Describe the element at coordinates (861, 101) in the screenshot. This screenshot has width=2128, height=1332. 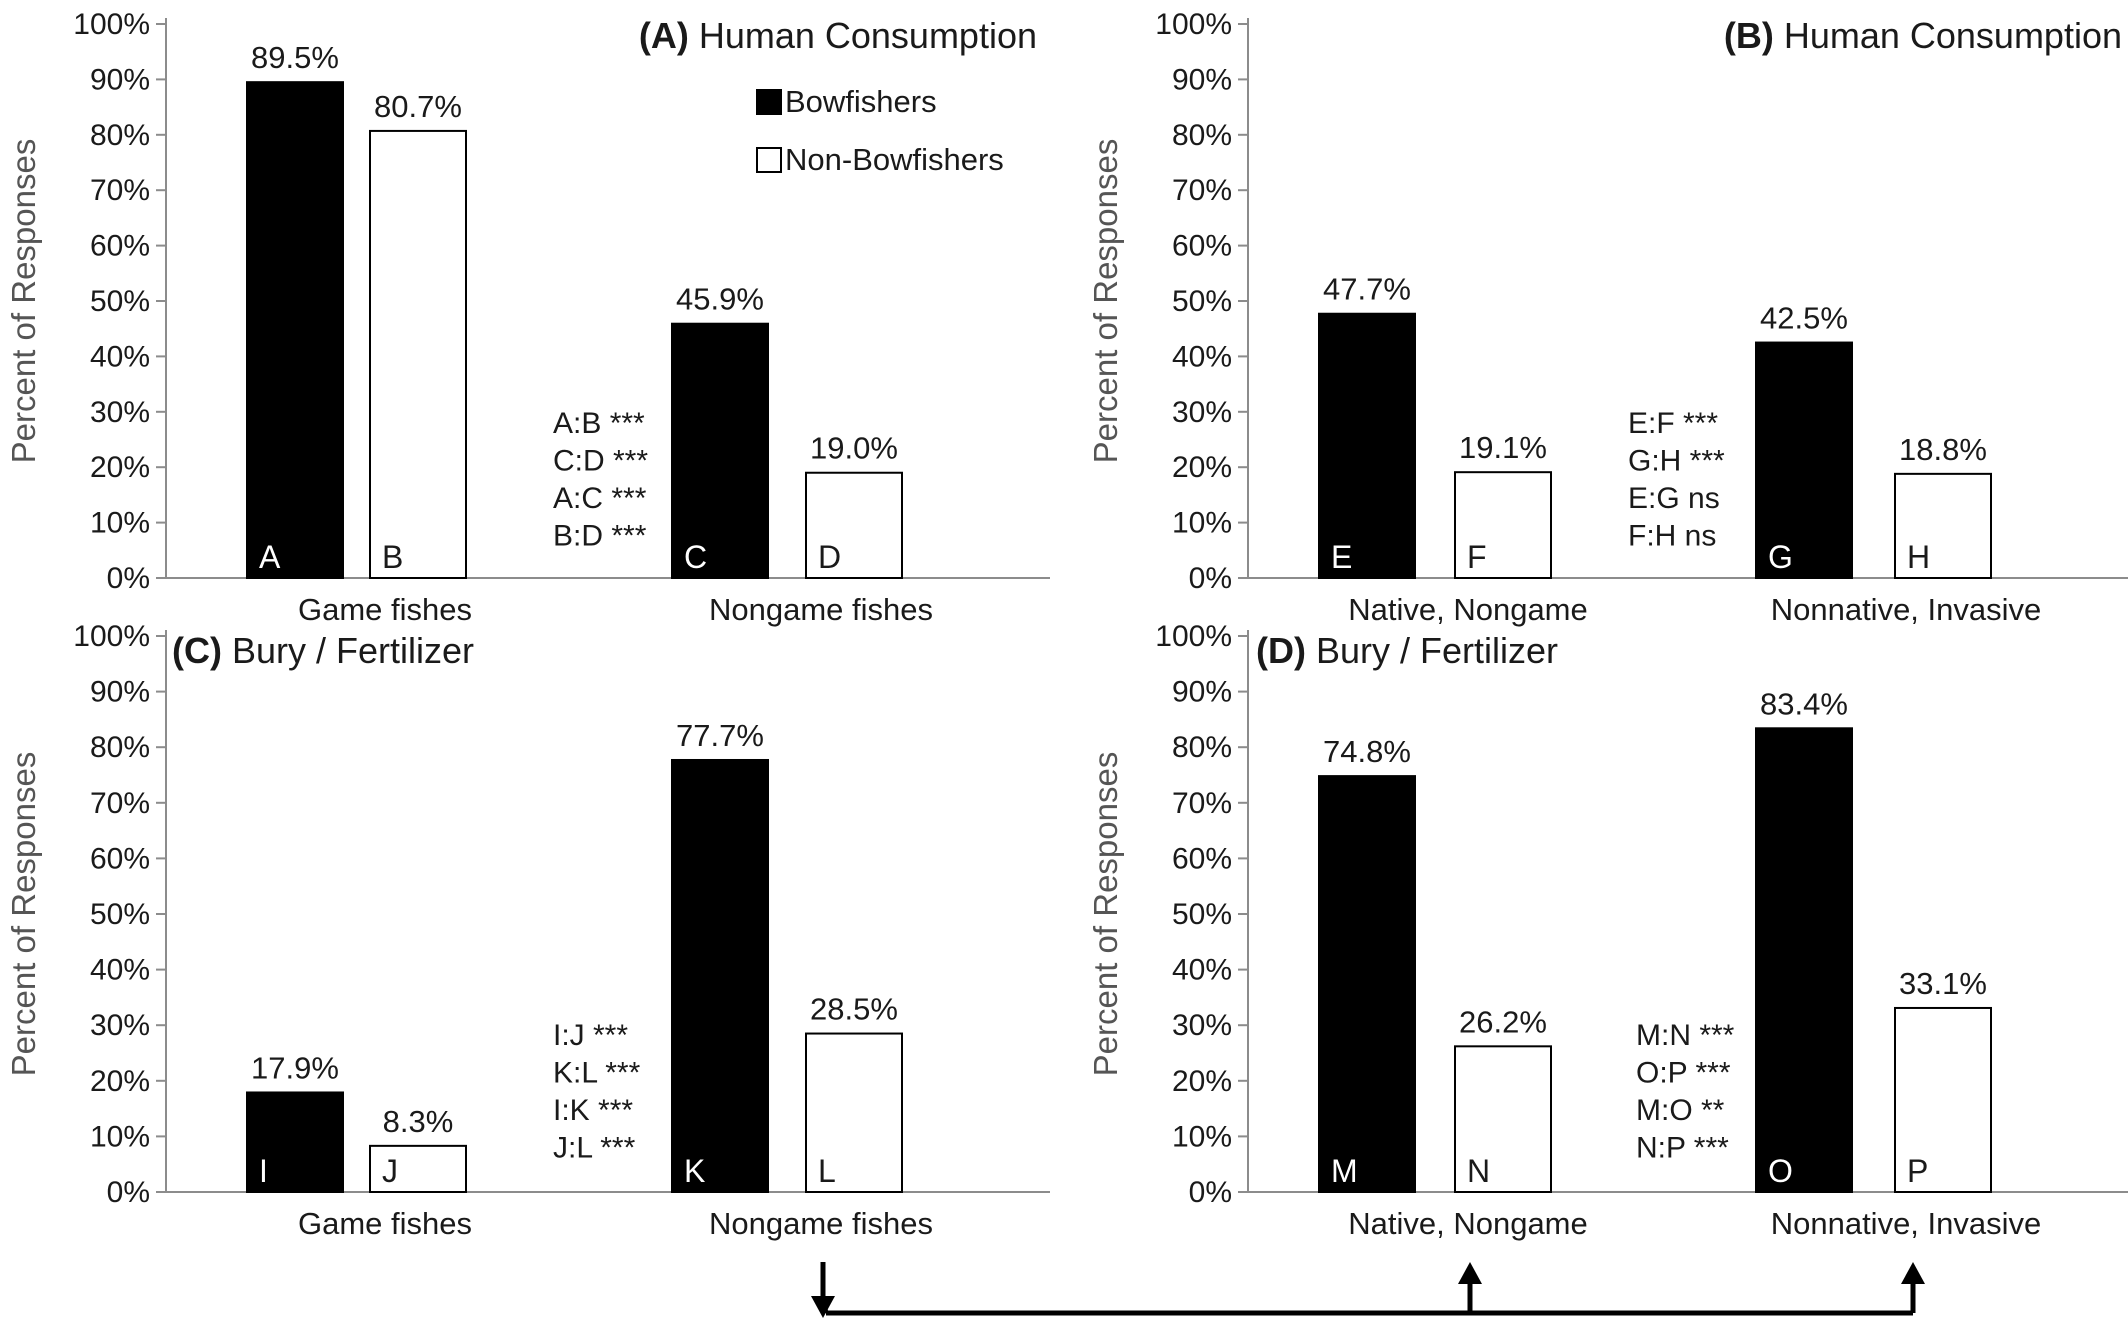
I see `legend-label: Bowfishers` at that location.